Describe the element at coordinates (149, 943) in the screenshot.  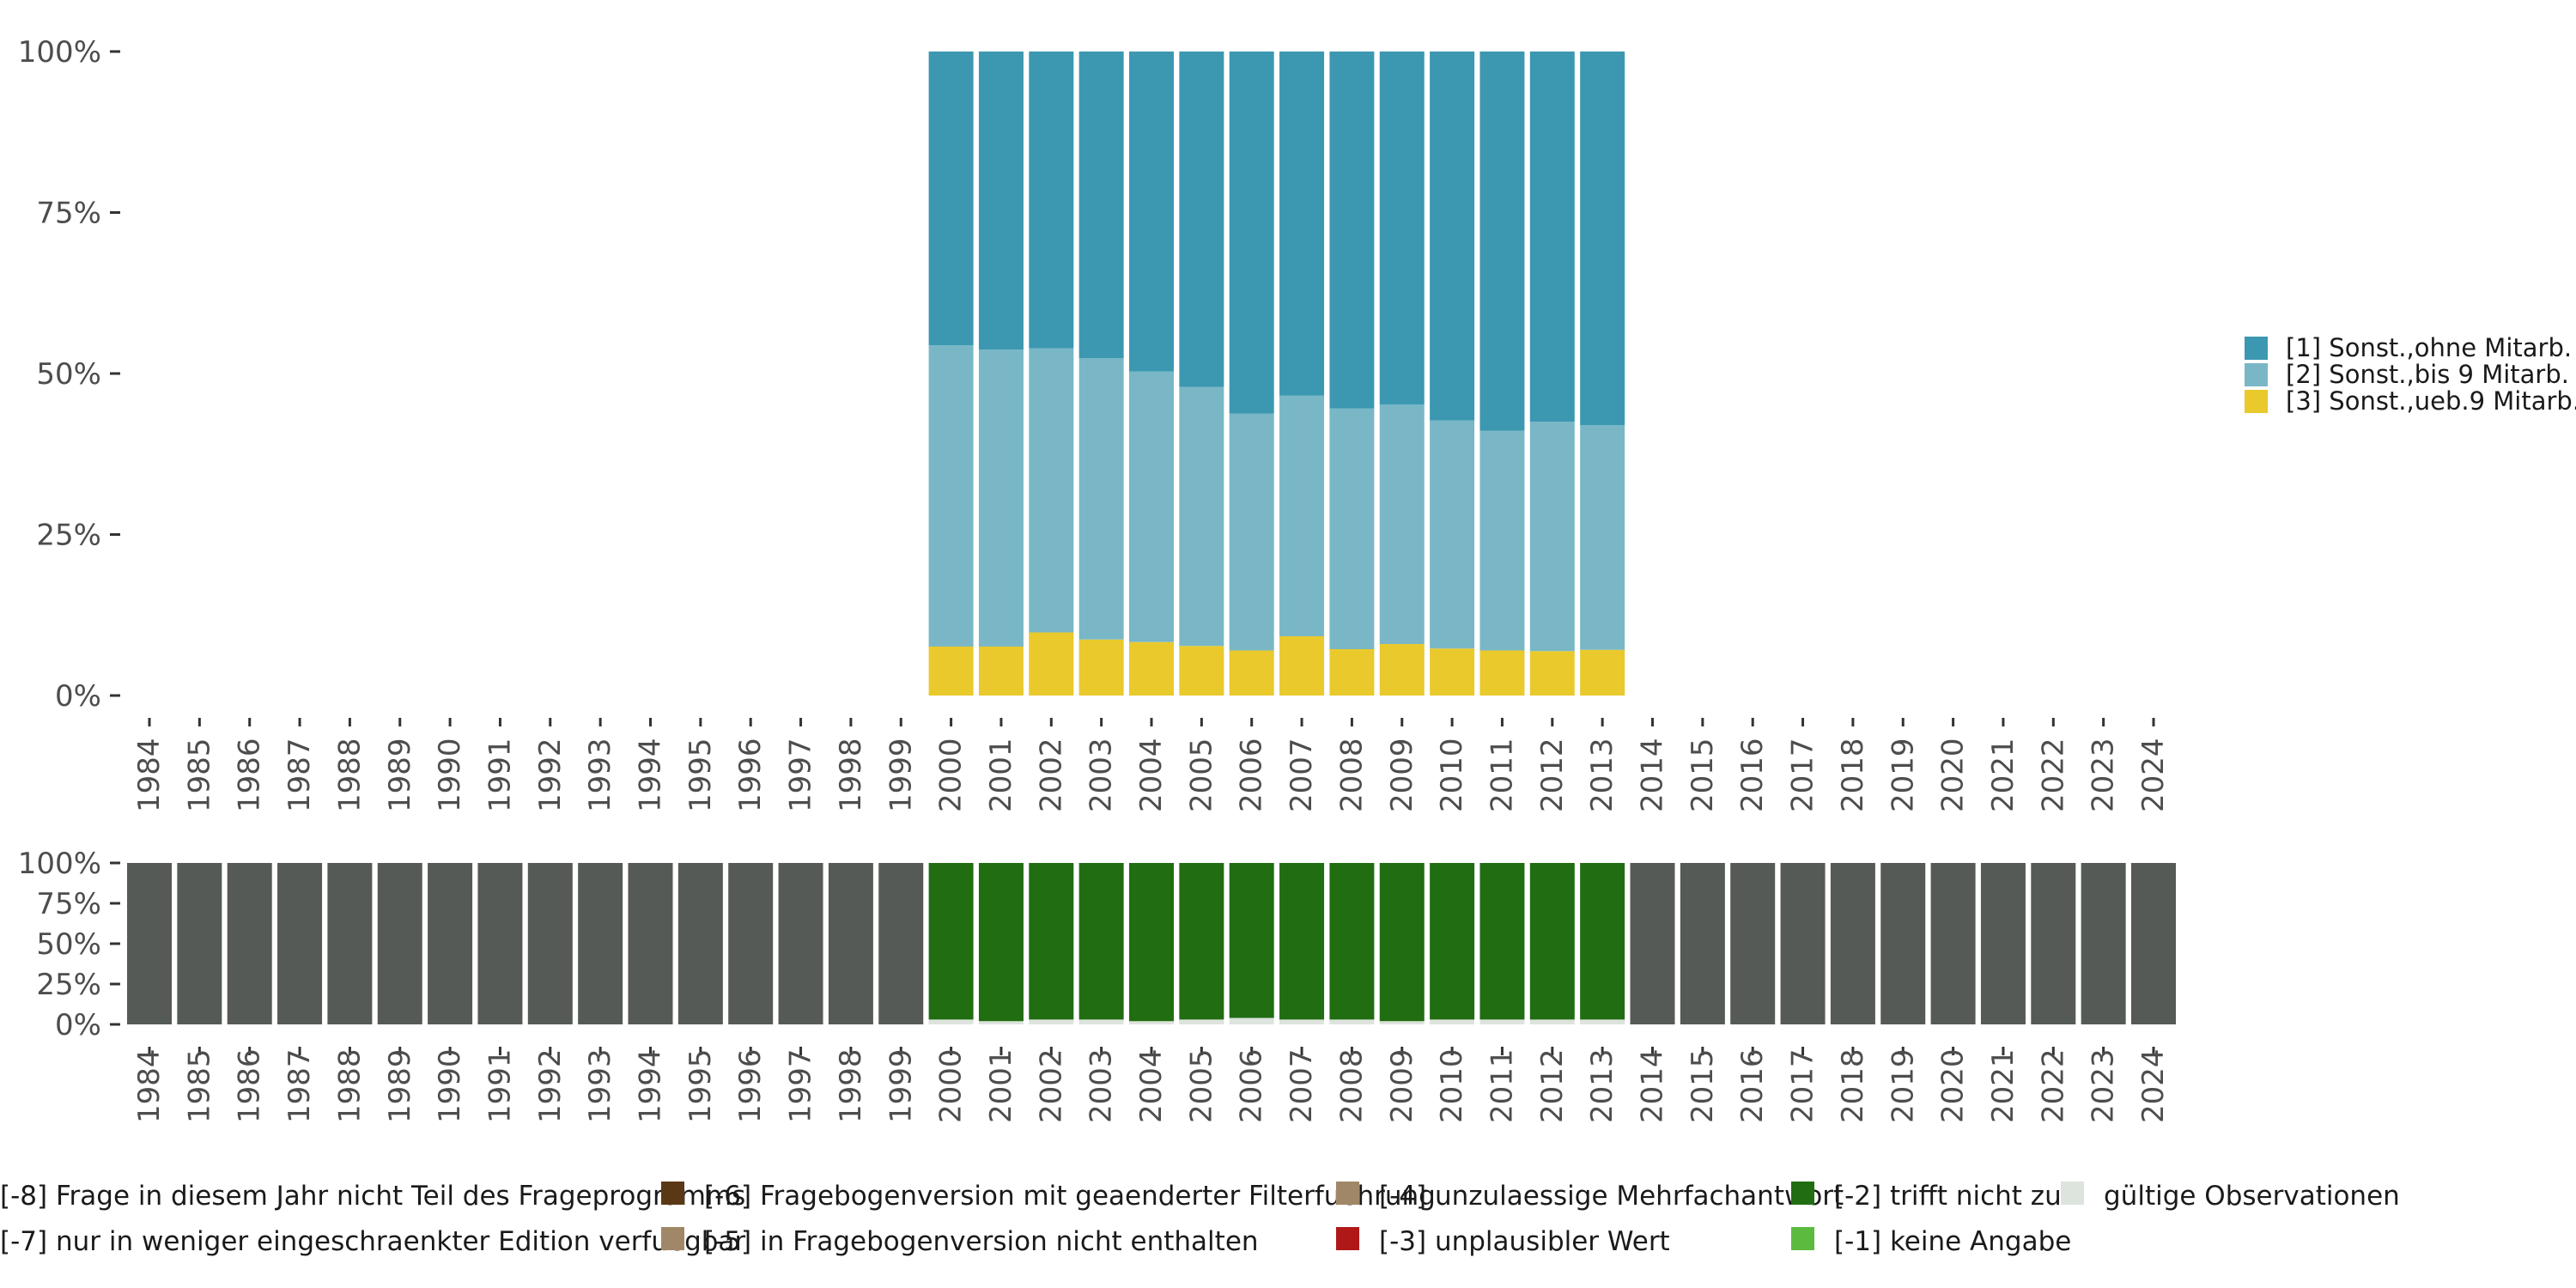
I see `bottom-bar-1984-m8` at that location.